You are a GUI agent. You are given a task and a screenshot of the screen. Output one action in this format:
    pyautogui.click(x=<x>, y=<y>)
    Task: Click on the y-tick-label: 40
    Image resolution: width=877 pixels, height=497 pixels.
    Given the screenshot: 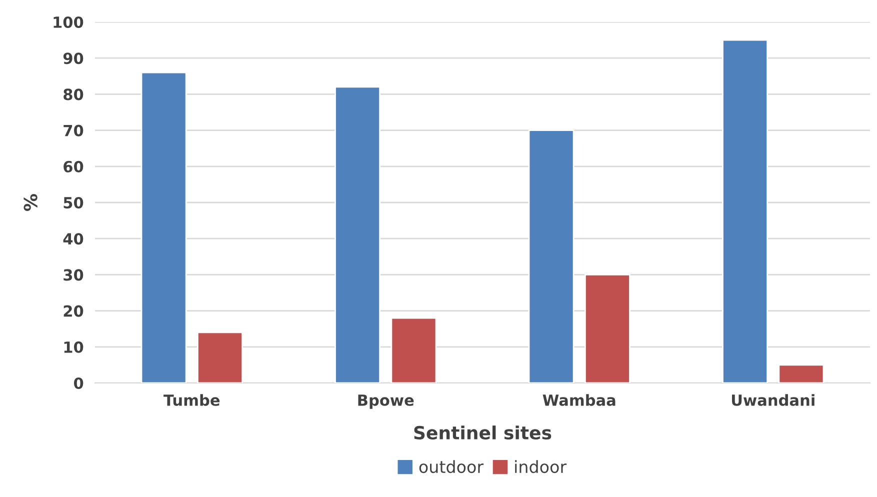 What is the action you would take?
    pyautogui.click(x=73, y=239)
    